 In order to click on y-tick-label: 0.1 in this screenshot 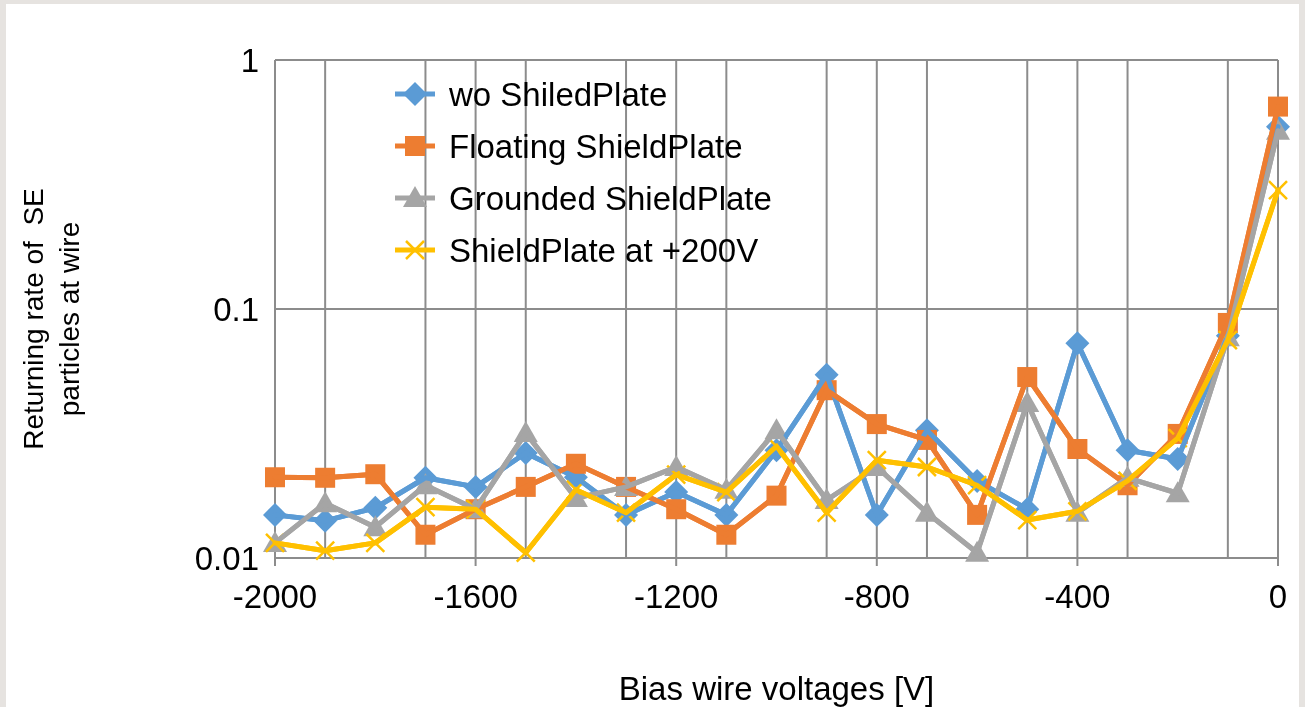, I will do `click(236, 309)`.